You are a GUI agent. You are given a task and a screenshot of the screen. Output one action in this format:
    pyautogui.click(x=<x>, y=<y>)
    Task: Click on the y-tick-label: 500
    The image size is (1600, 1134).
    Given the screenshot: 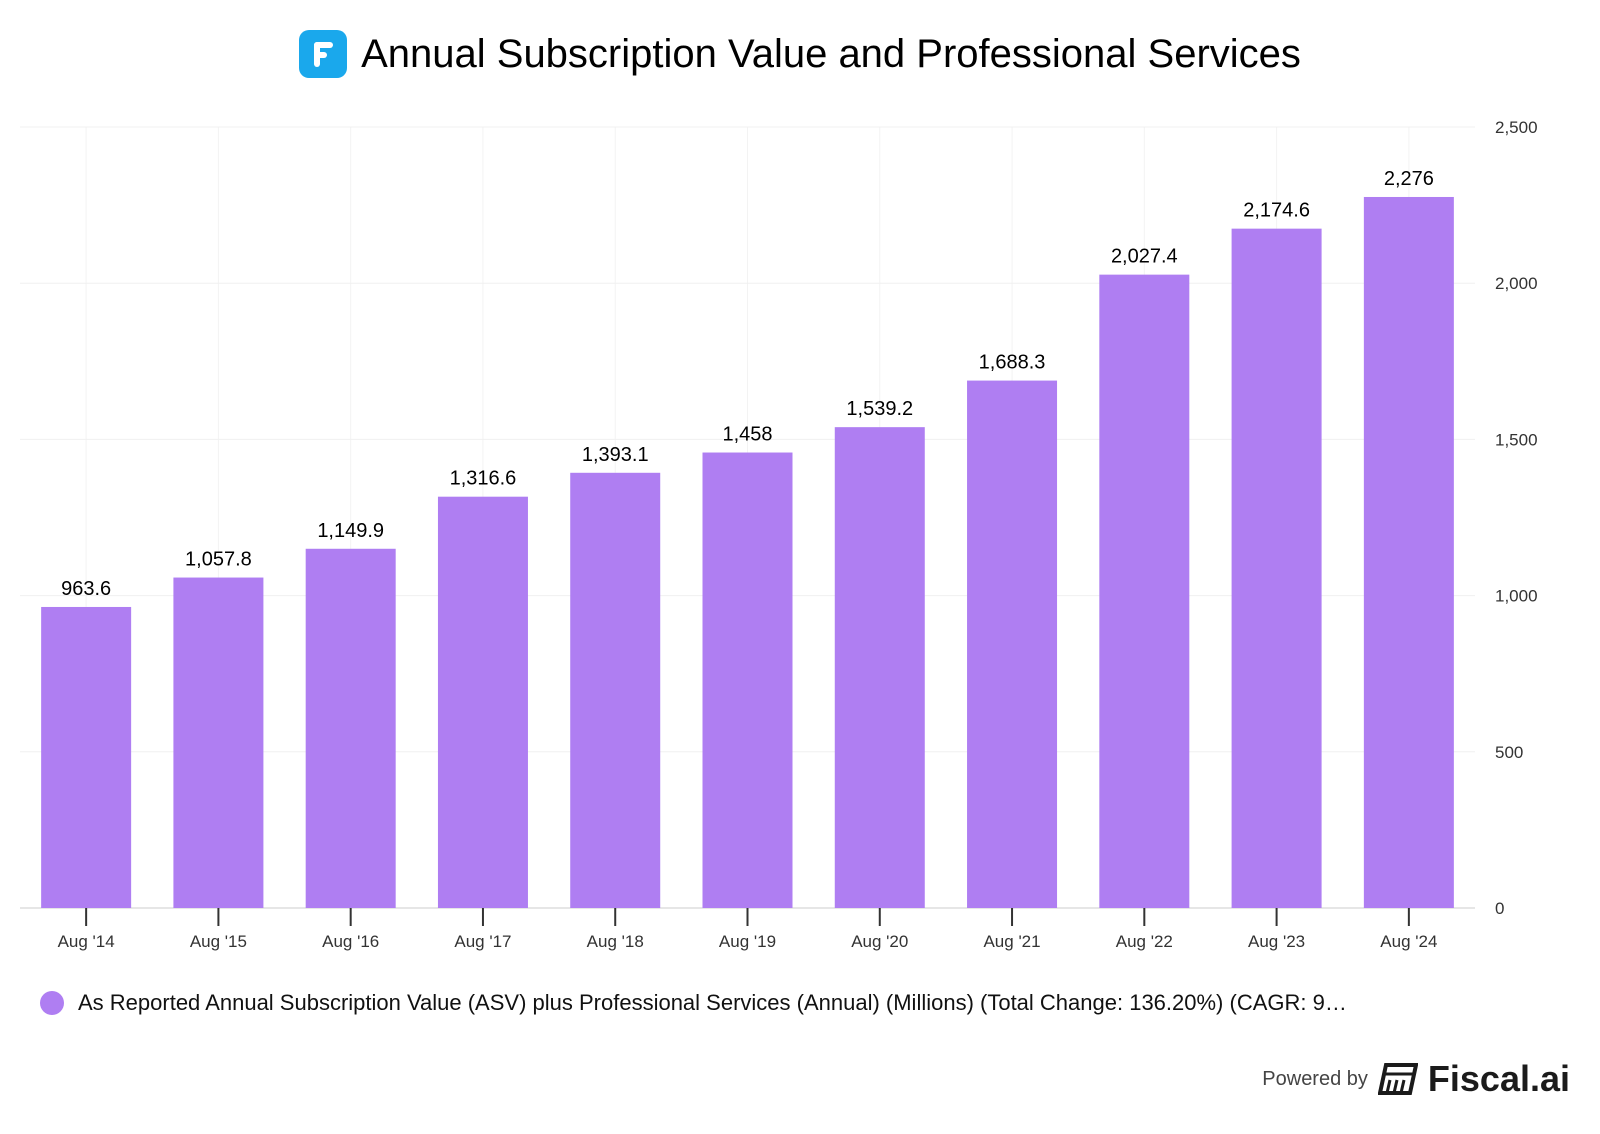 What is the action you would take?
    pyautogui.click(x=1509, y=752)
    